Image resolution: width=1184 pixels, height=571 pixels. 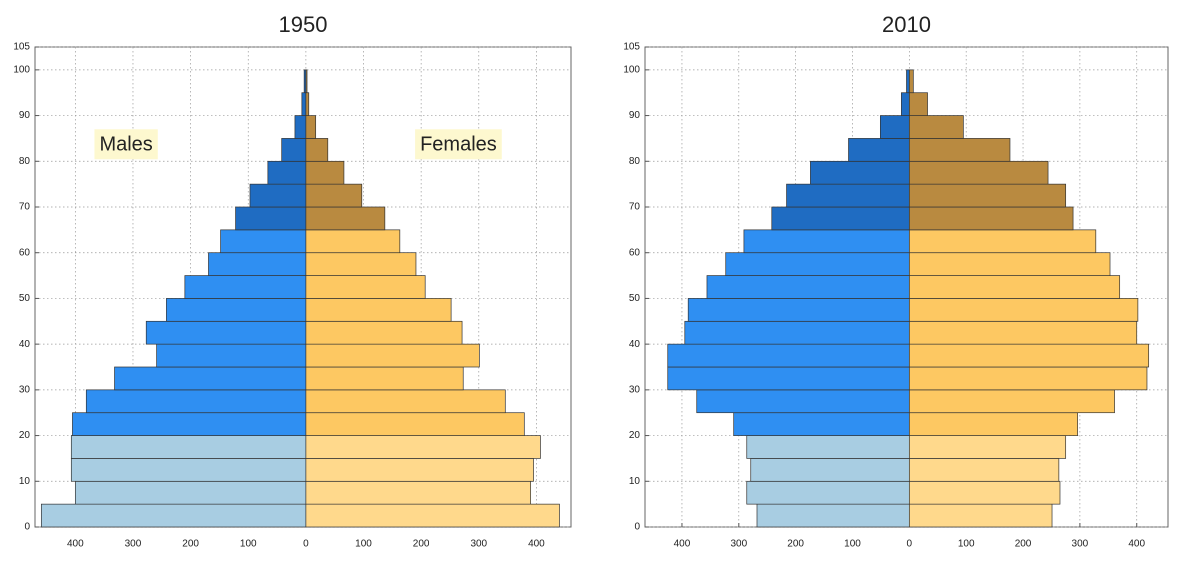 What do you see at coordinates (75, 544) in the screenshot?
I see `x-tick-label: 400` at bounding box center [75, 544].